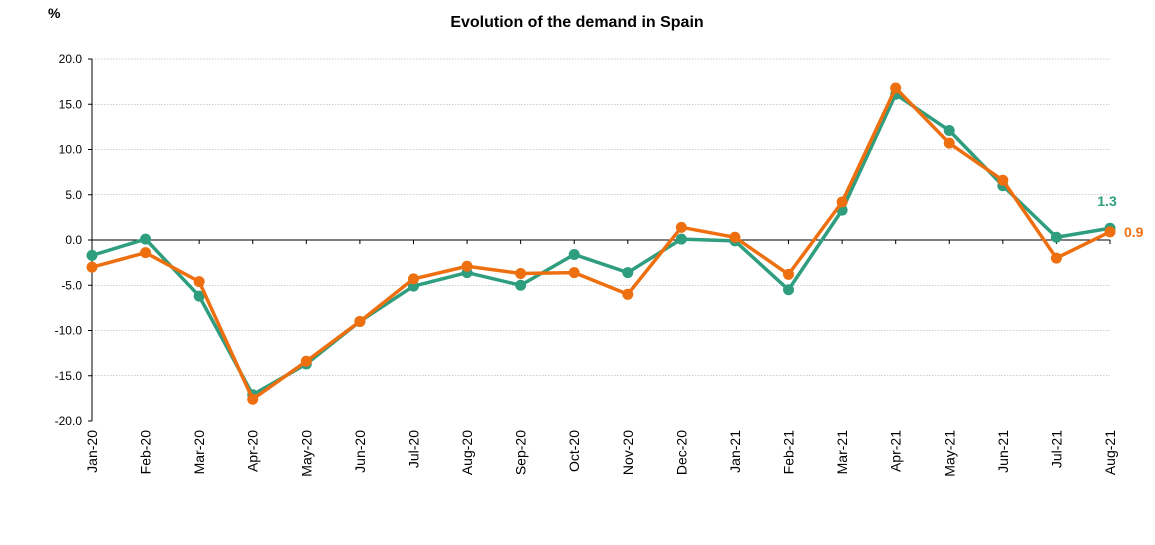  What do you see at coordinates (69, 376) in the screenshot?
I see `y-tick-label: -15.0` at bounding box center [69, 376].